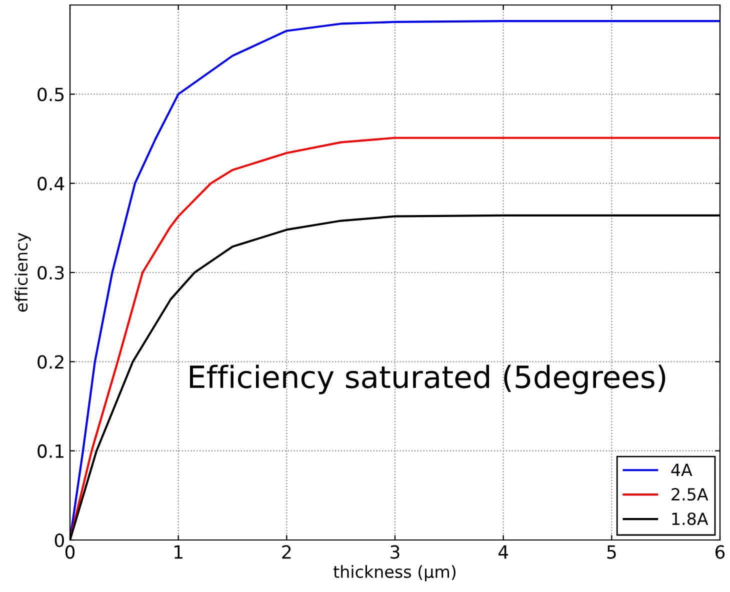 The image size is (730, 592). What do you see at coordinates (611, 552) in the screenshot?
I see `x-tick-label: 5` at bounding box center [611, 552].